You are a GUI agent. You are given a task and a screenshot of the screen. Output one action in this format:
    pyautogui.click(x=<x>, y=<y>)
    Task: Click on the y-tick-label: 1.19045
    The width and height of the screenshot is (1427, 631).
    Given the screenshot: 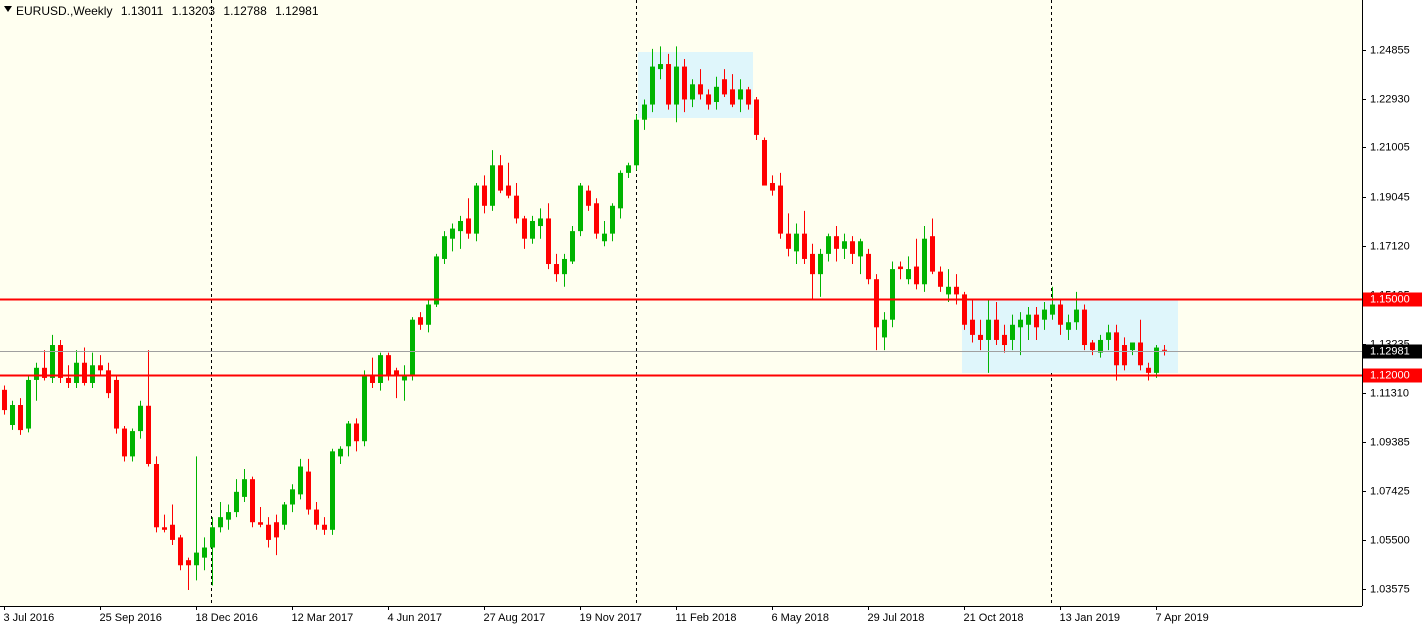 What is the action you would take?
    pyautogui.click(x=1390, y=197)
    